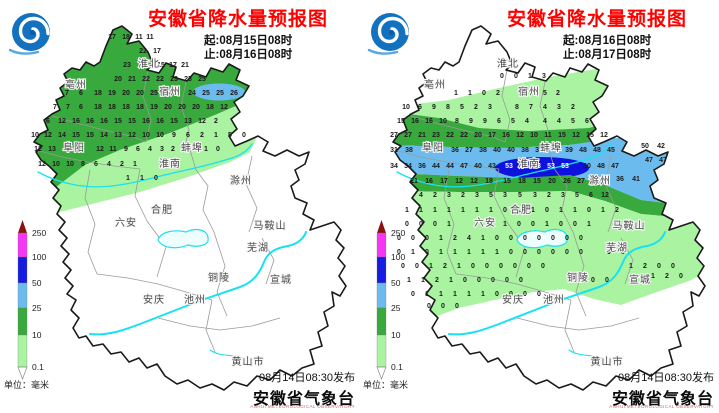  Describe the element at coordinates (126, 222) in the screenshot. I see `city-label: 六安` at that location.